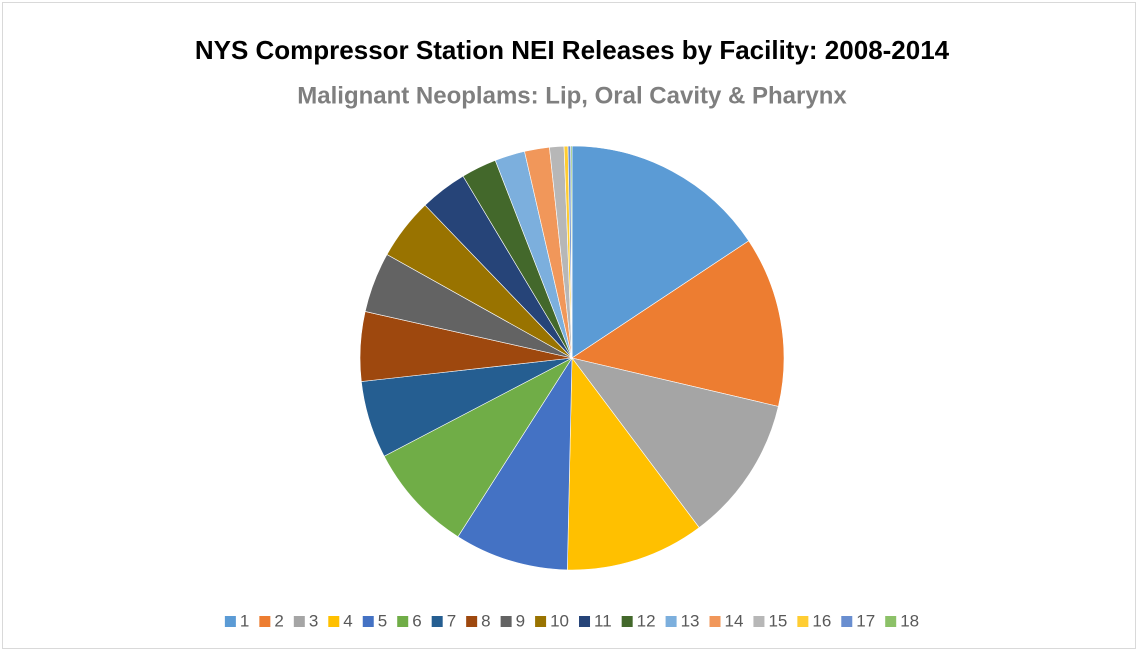 The width and height of the screenshot is (1139, 651). What do you see at coordinates (347, 620) in the screenshot?
I see `legend-label: 4` at bounding box center [347, 620].